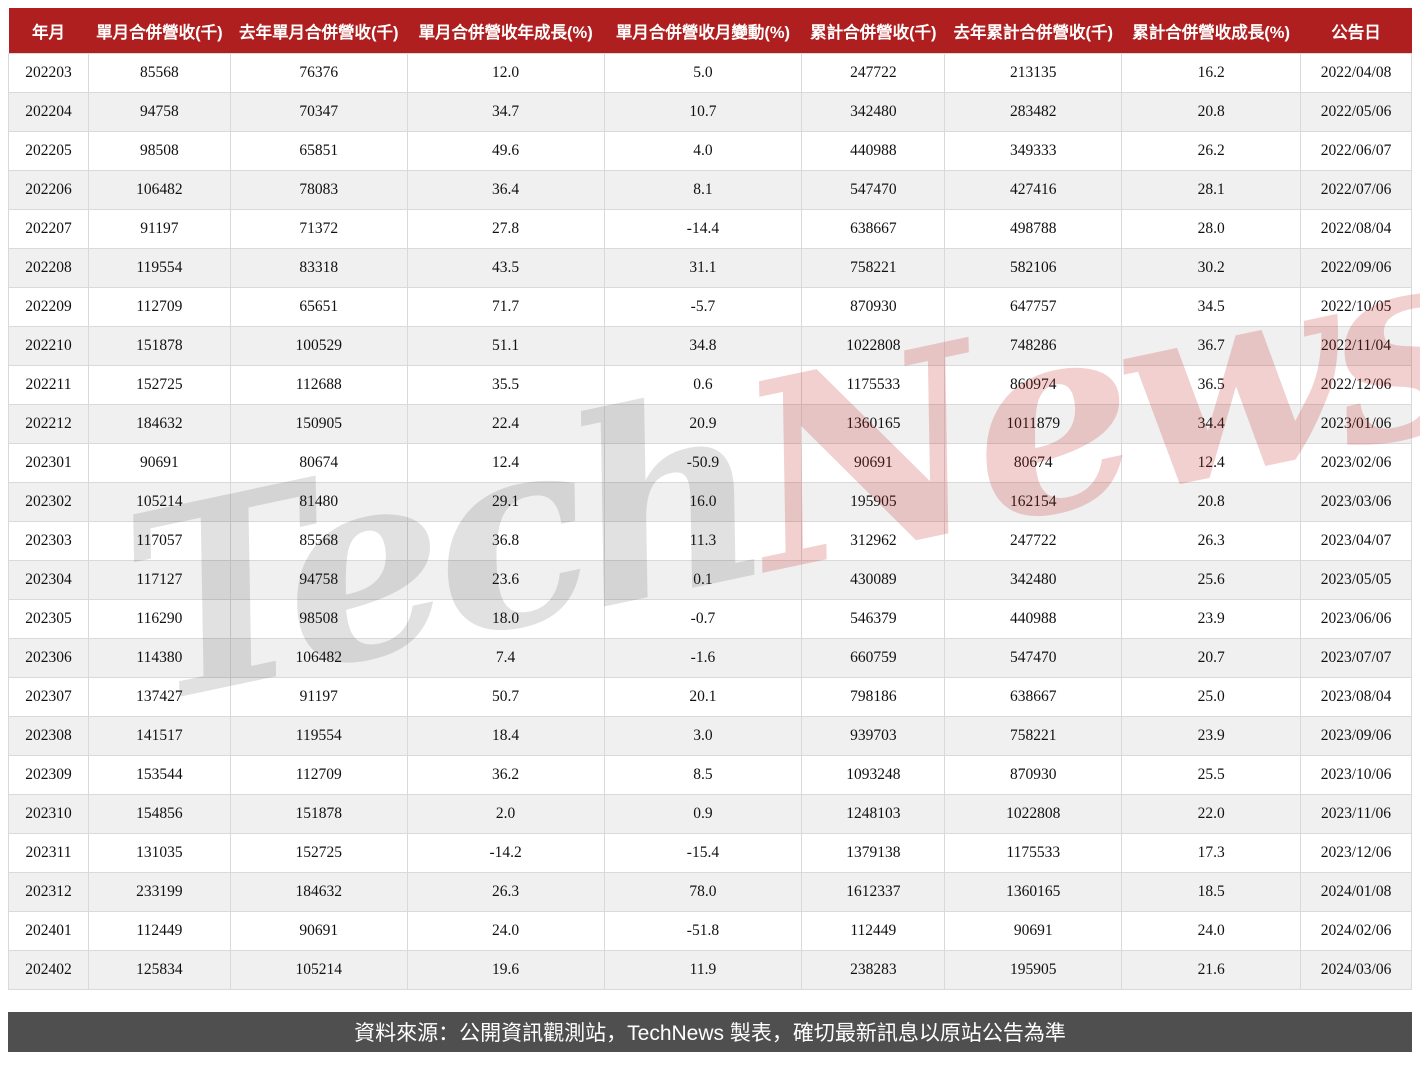  What do you see at coordinates (873, 814) in the screenshot?
I see `cell: 1248103` at bounding box center [873, 814].